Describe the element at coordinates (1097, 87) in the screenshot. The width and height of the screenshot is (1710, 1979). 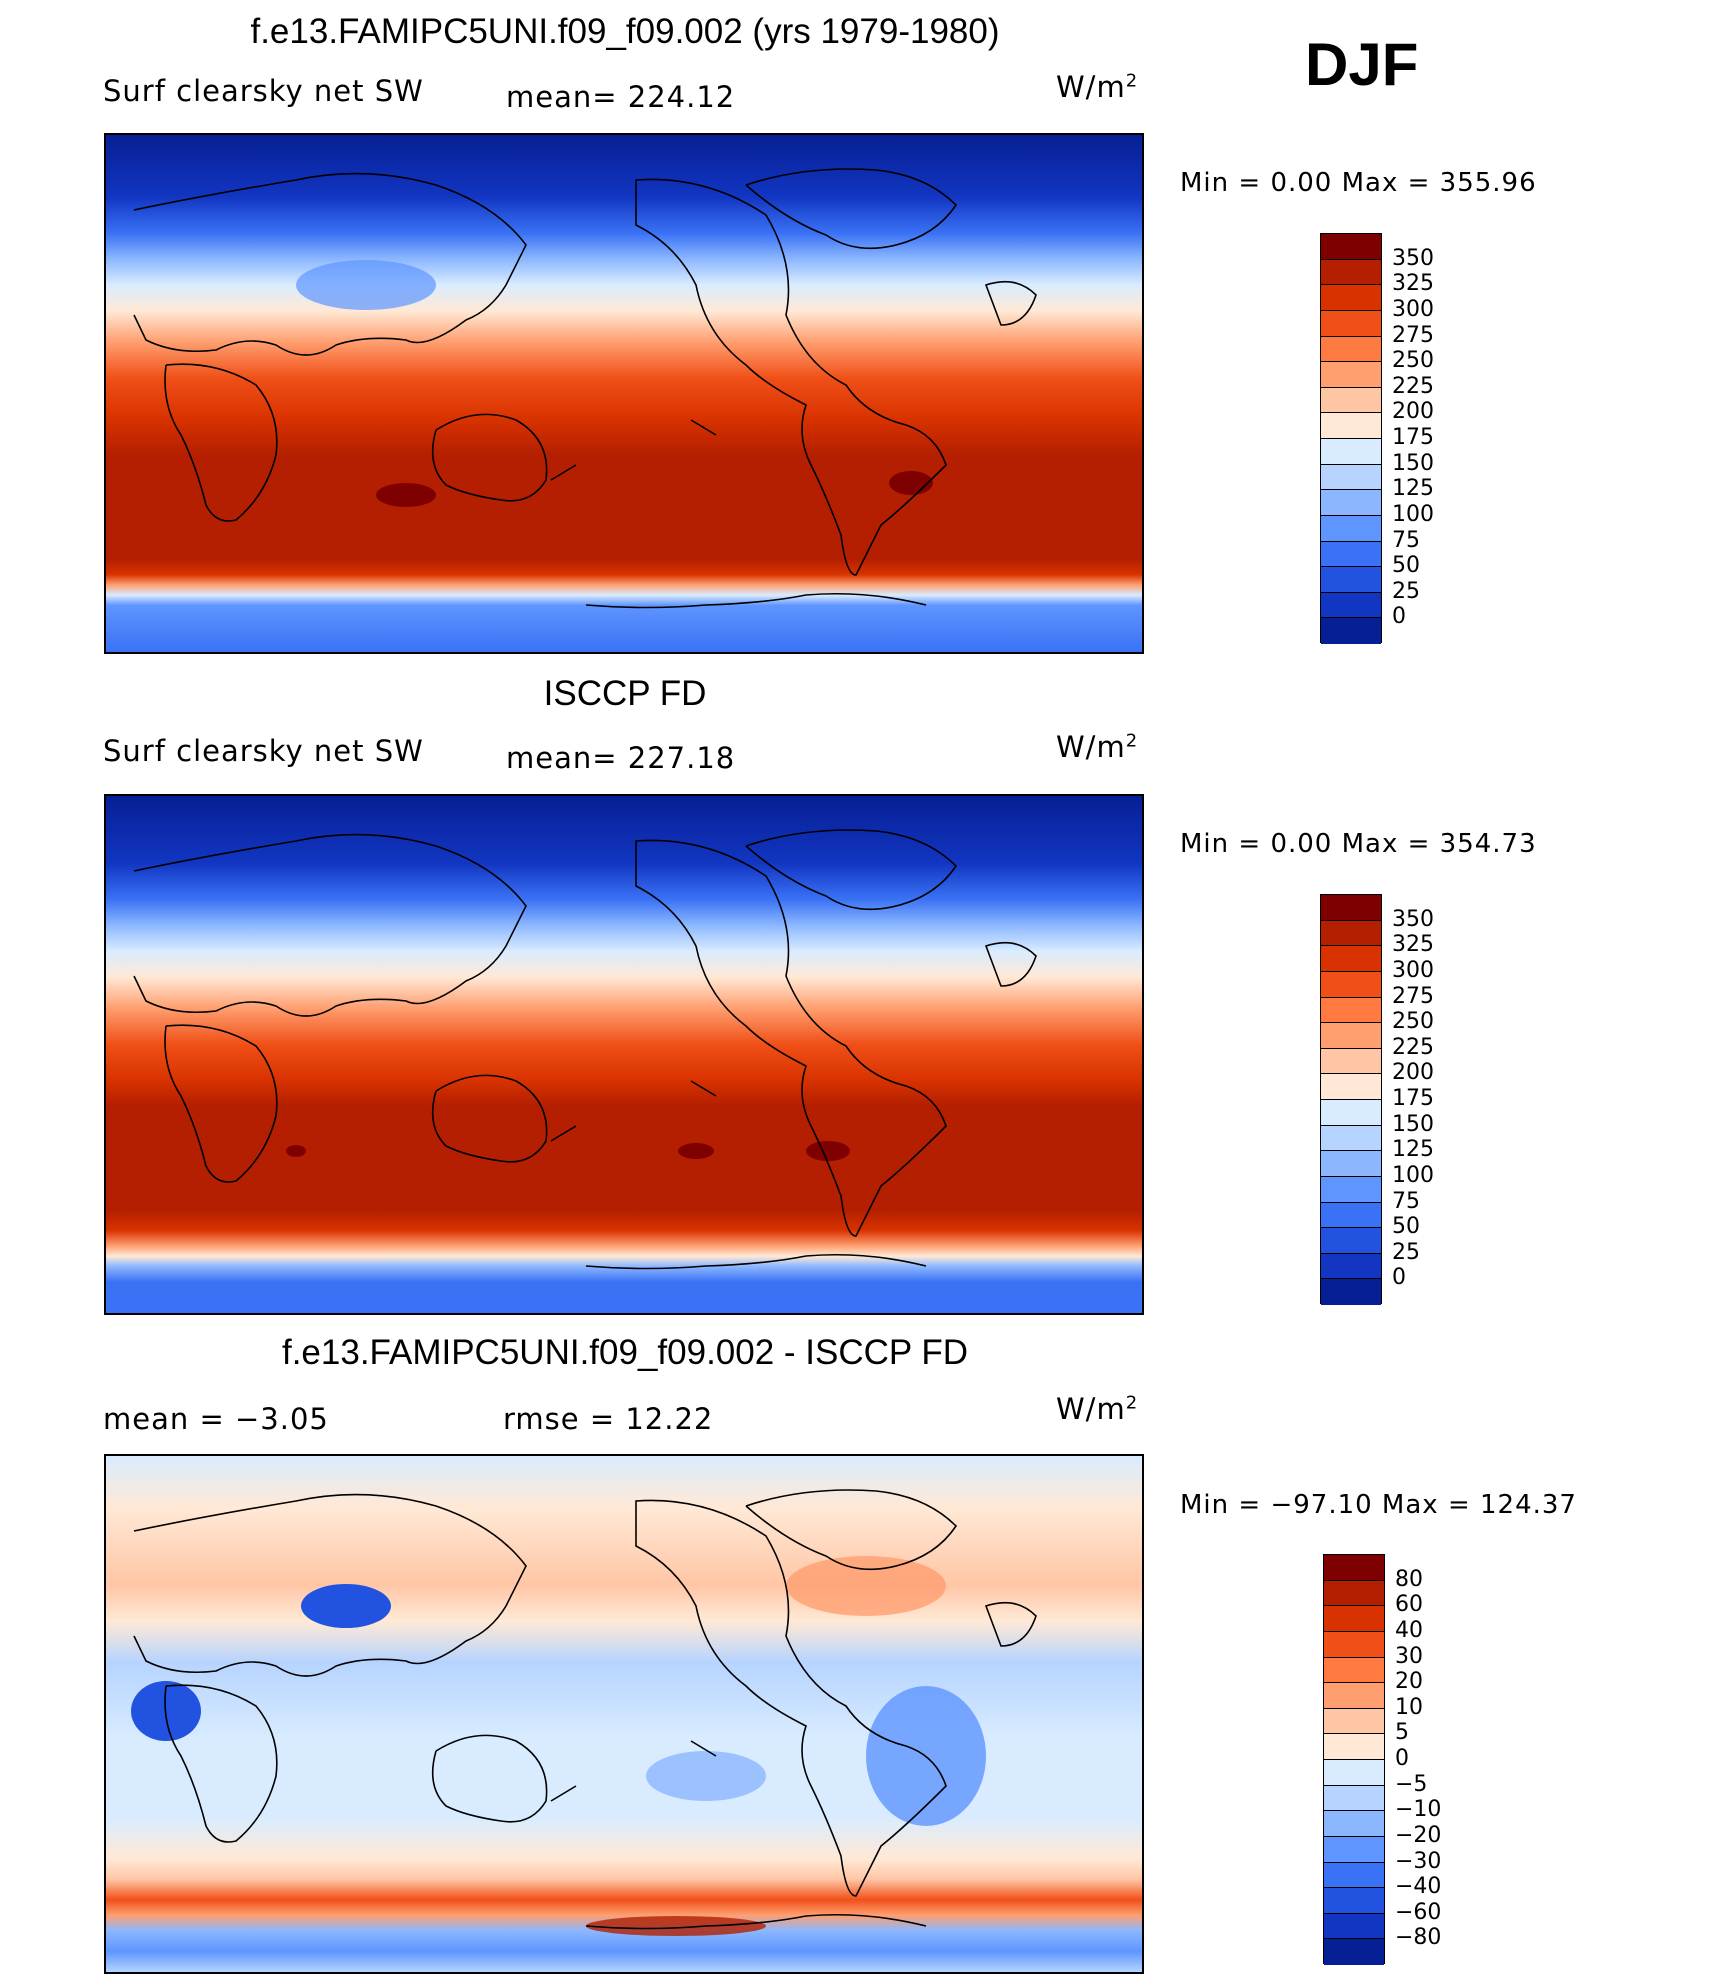
I see `panel1-units: W/m2` at that location.